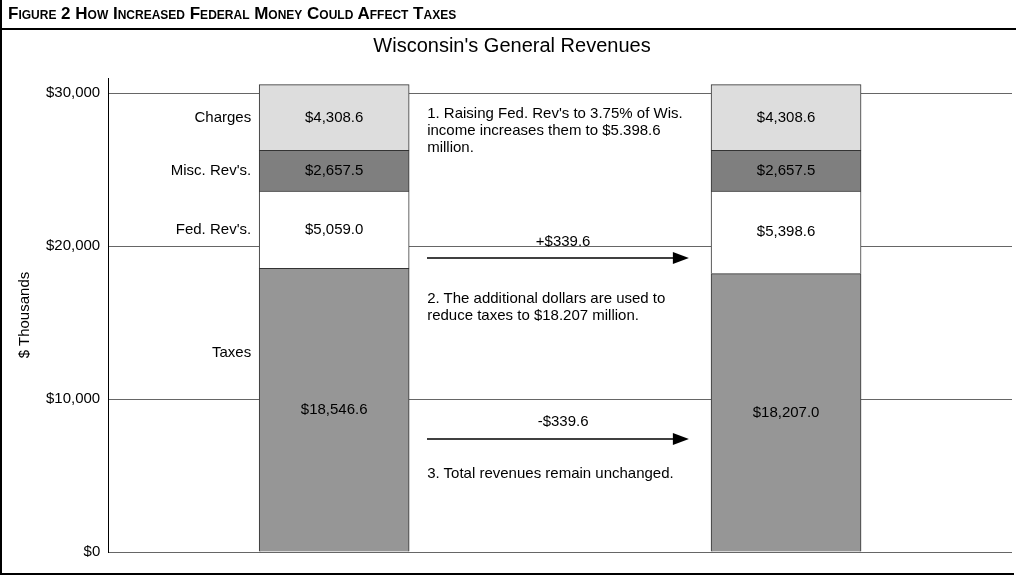 The image size is (1016, 577). Describe the element at coordinates (786, 411) in the screenshot. I see `data-label: $18,207.0` at that location.